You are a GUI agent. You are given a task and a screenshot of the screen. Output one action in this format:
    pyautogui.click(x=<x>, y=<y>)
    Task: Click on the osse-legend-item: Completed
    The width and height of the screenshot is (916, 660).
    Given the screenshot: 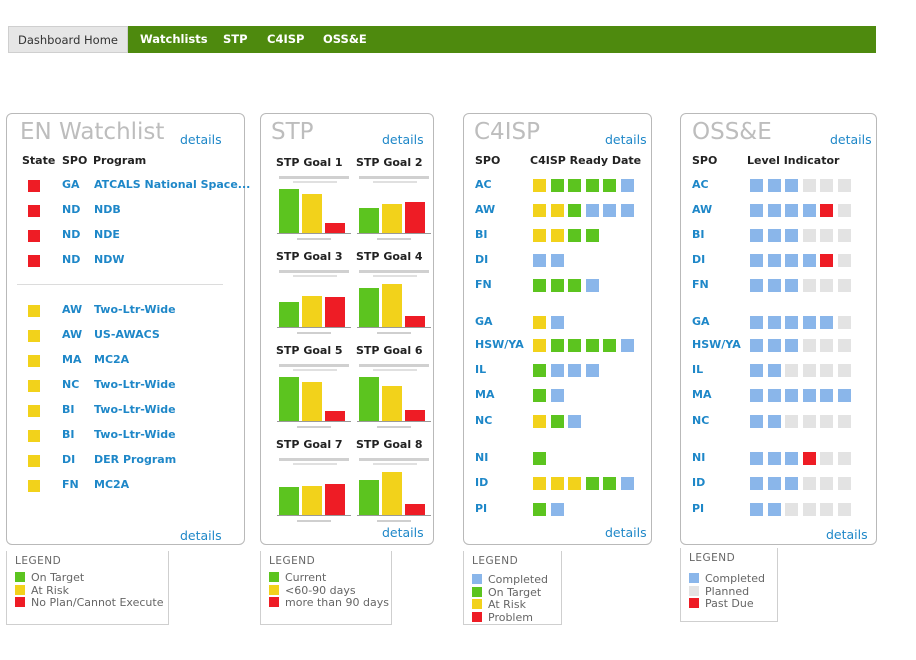 What is the action you would take?
    pyautogui.click(x=727, y=578)
    